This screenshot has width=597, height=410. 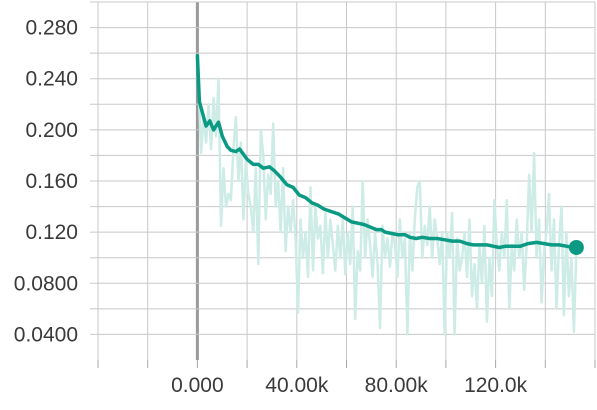 What do you see at coordinates (51, 130) in the screenshot?
I see `y-tick-label: 0.200` at bounding box center [51, 130].